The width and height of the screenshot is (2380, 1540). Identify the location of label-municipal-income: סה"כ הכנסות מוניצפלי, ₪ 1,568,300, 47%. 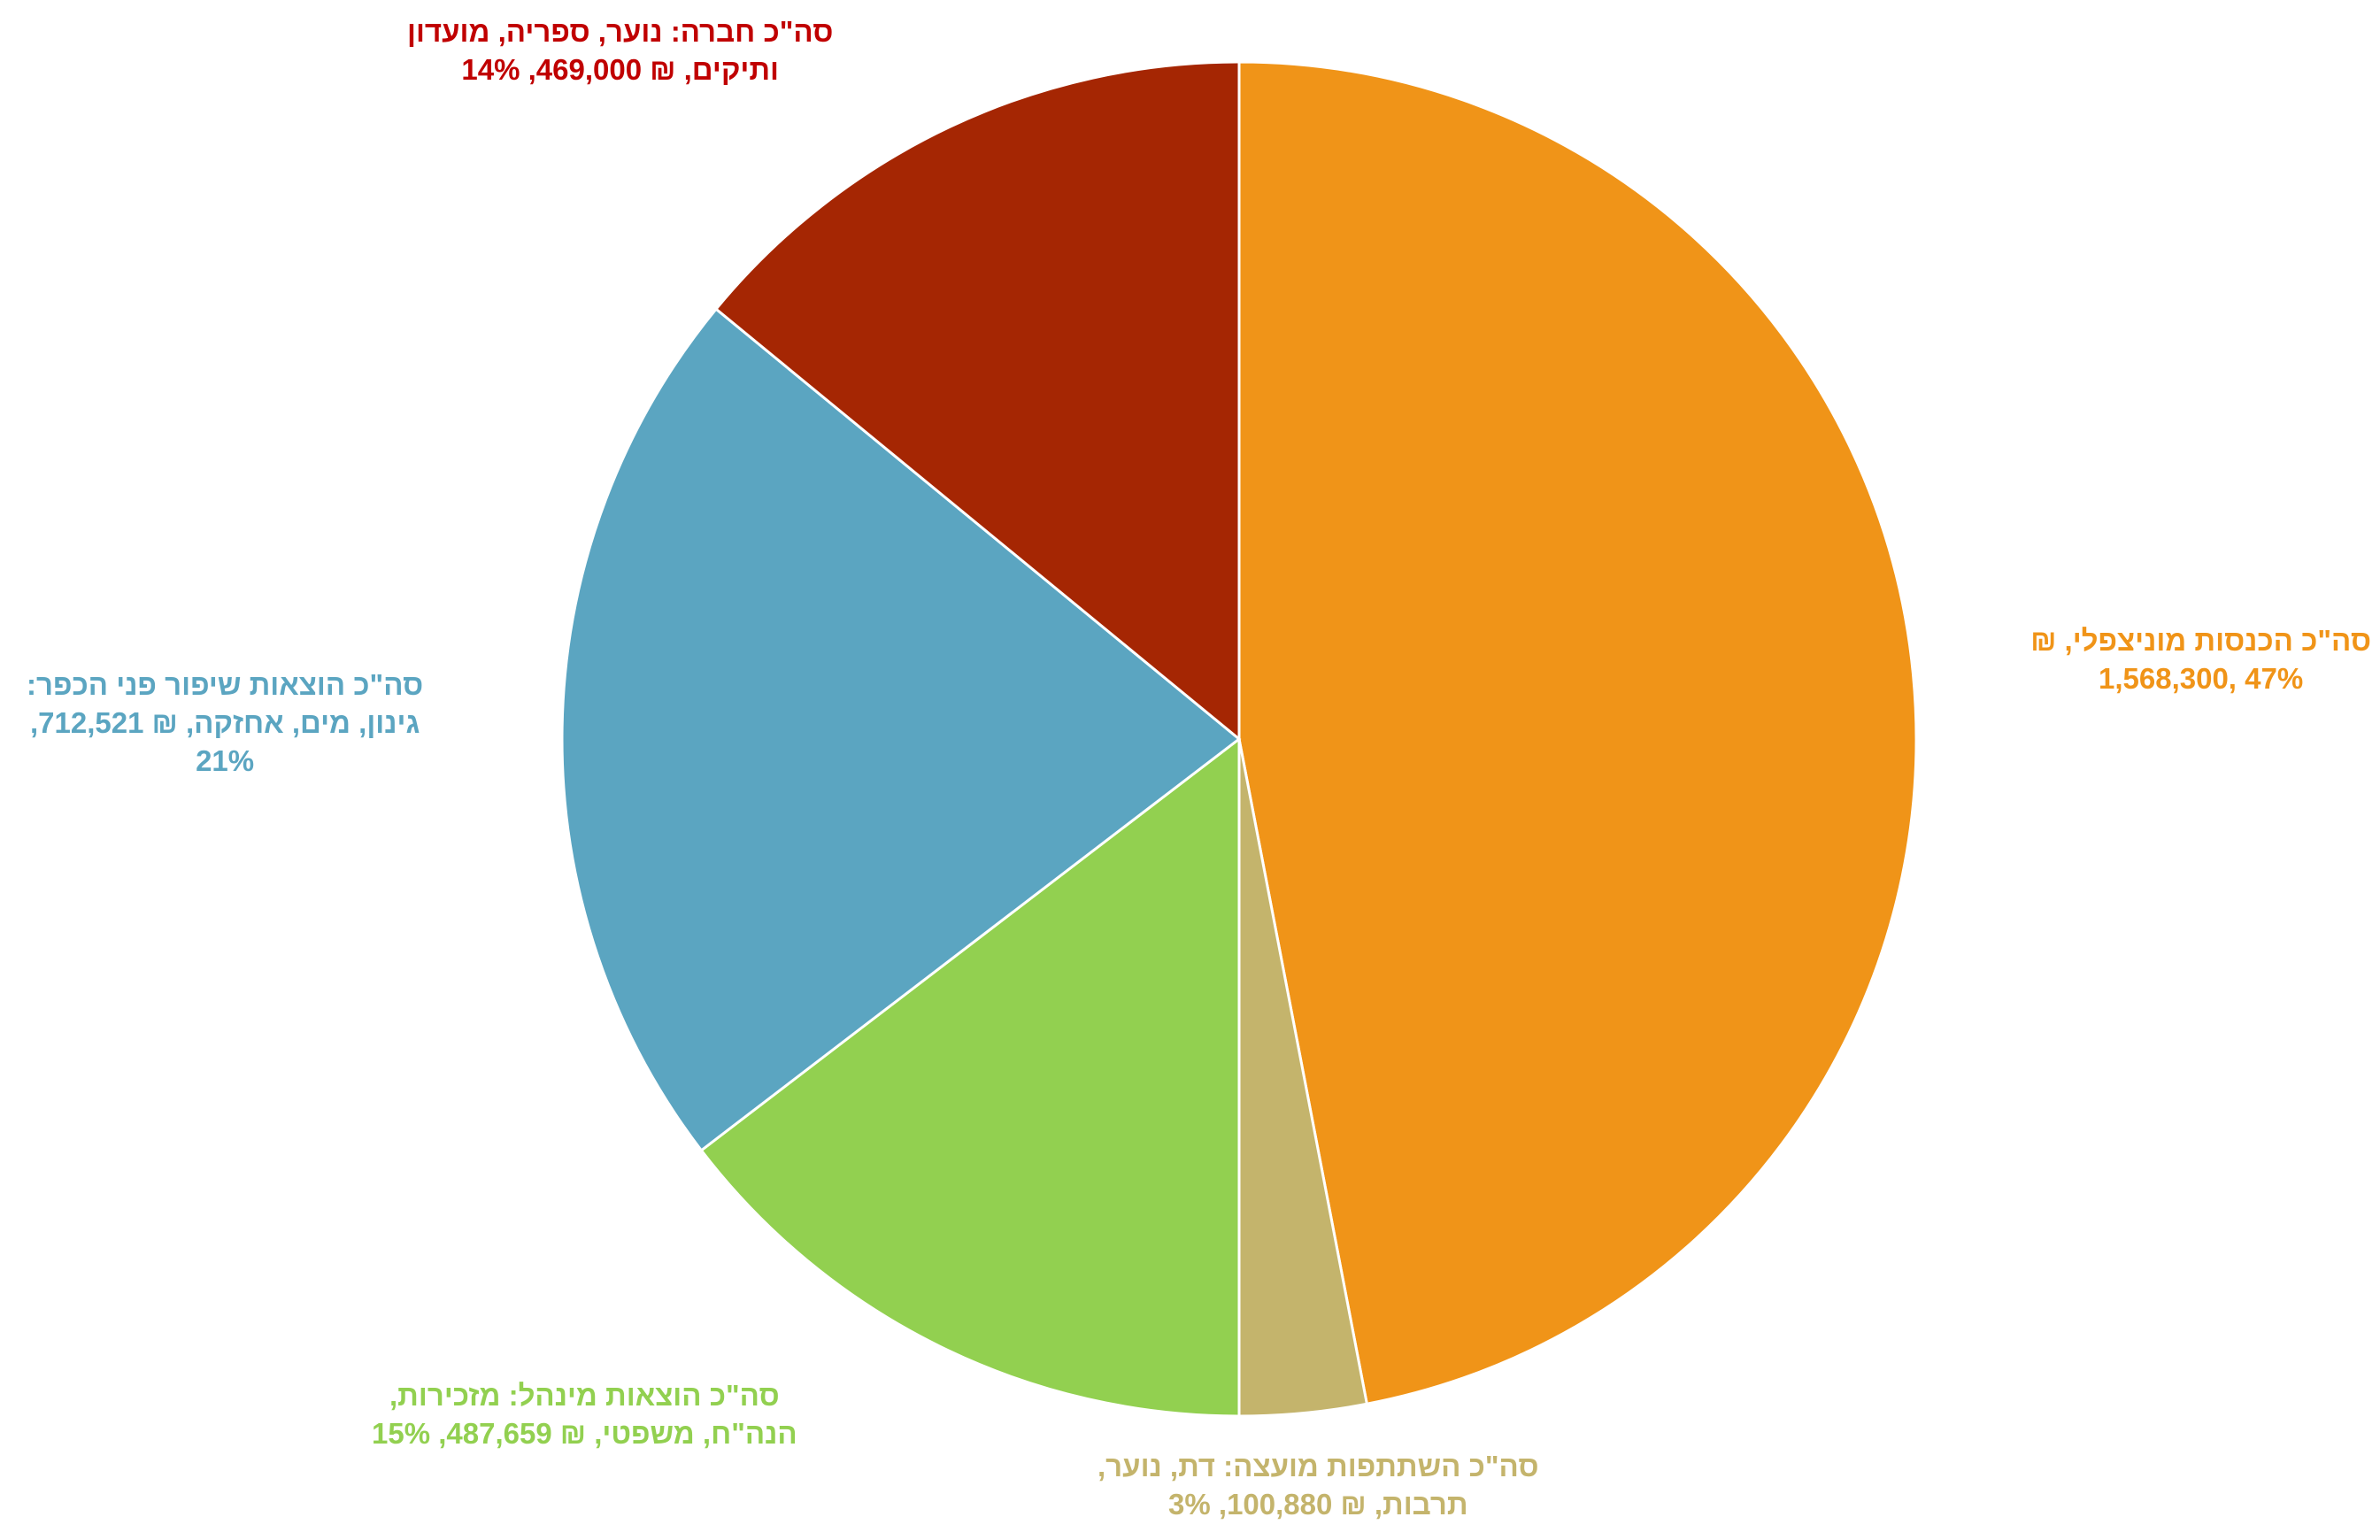
(2200, 660).